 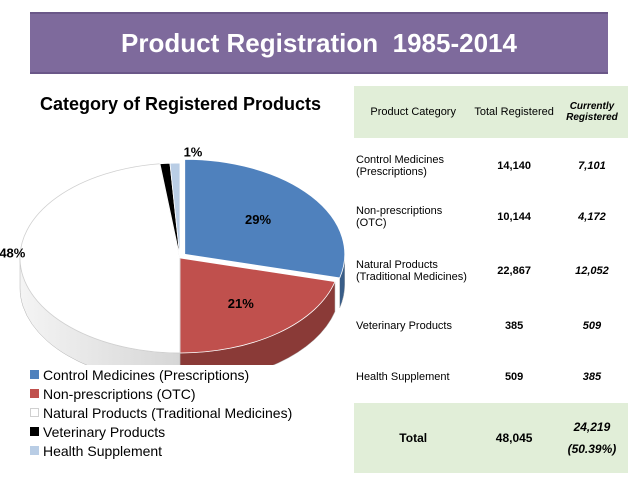 I want to click on pie-data-label-4: 1%, so click(x=193, y=151).